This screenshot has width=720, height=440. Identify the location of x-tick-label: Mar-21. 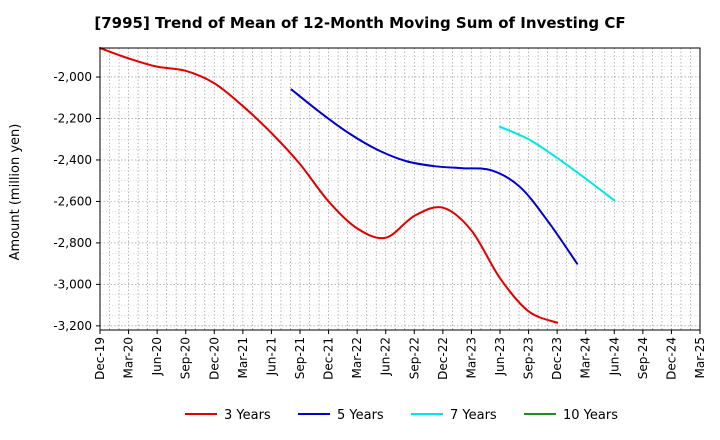
(243, 357).